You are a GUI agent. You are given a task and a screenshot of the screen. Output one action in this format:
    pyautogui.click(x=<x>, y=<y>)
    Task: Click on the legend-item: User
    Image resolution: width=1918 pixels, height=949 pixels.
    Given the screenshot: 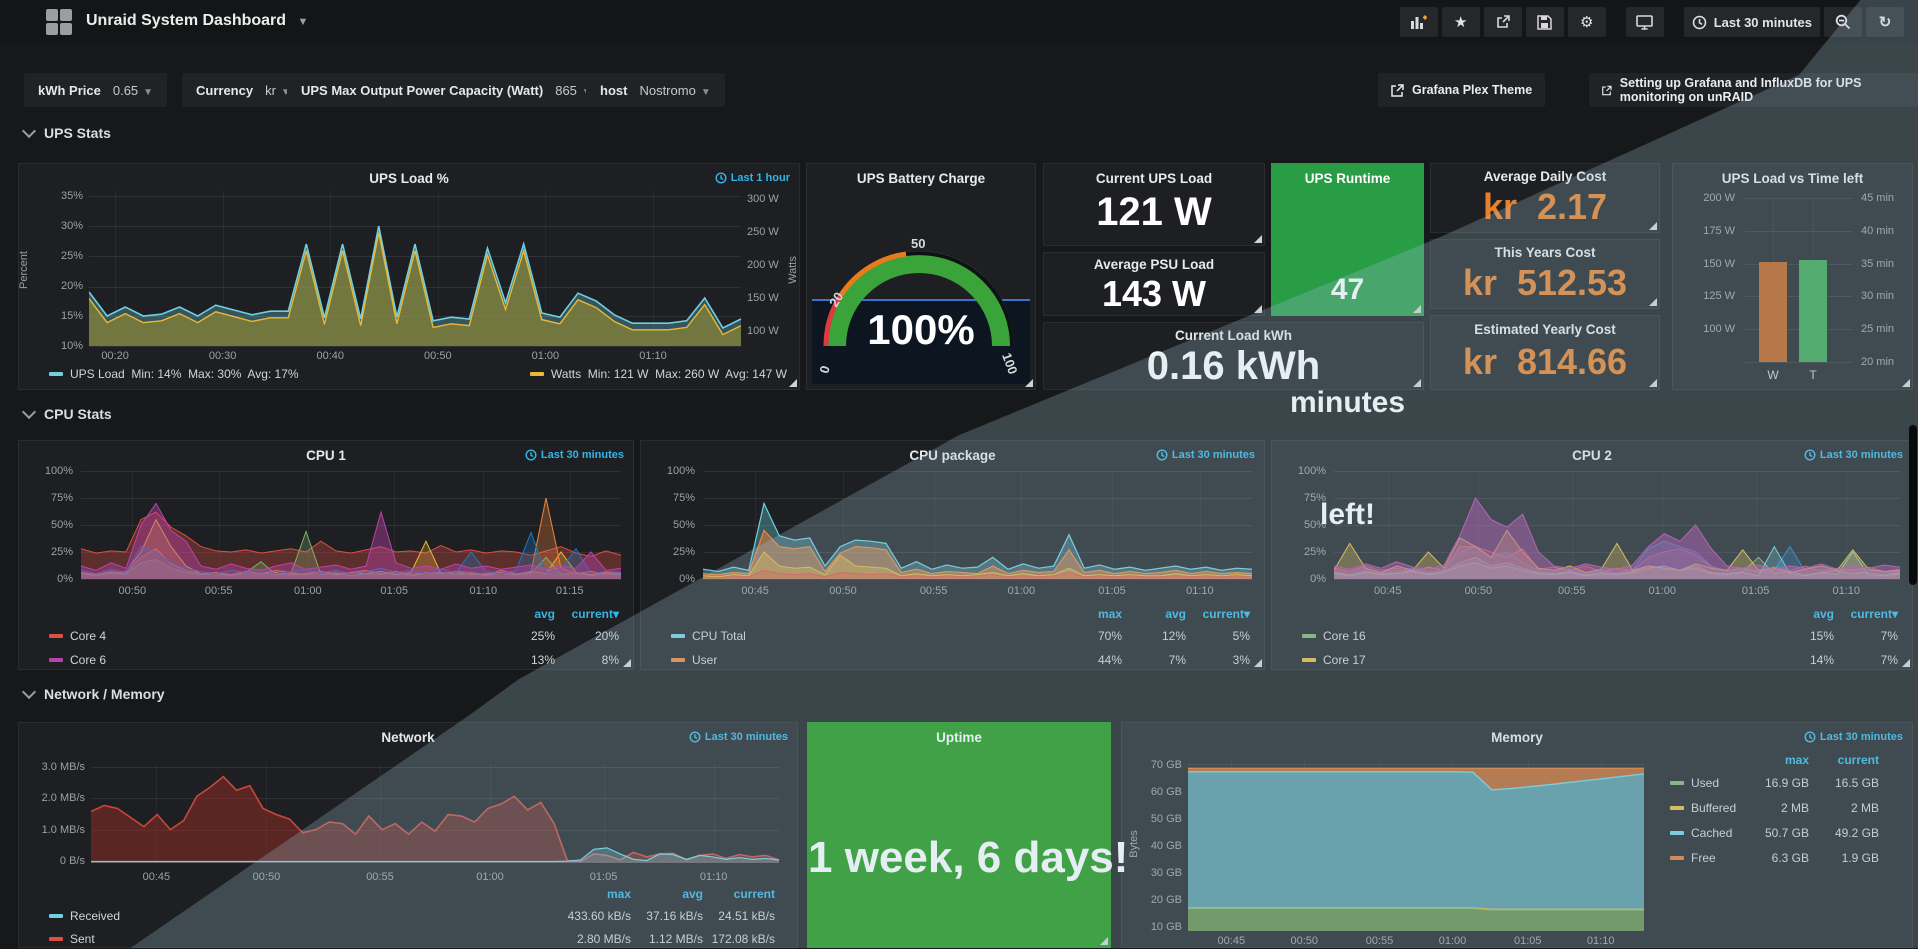 What is the action you would take?
    pyautogui.click(x=694, y=660)
    